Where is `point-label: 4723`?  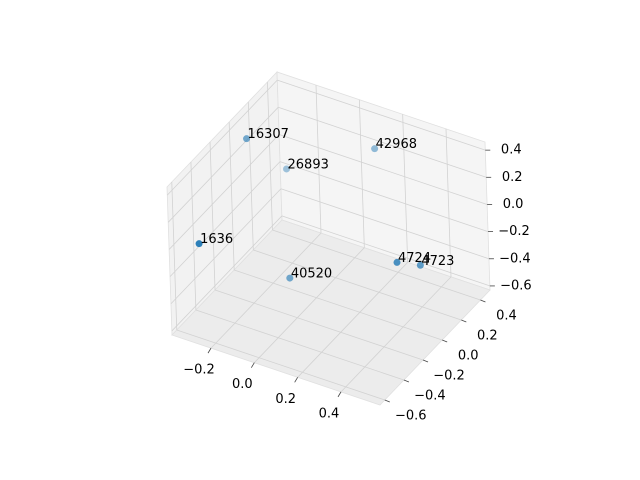 point-label: 4723 is located at coordinates (437, 261).